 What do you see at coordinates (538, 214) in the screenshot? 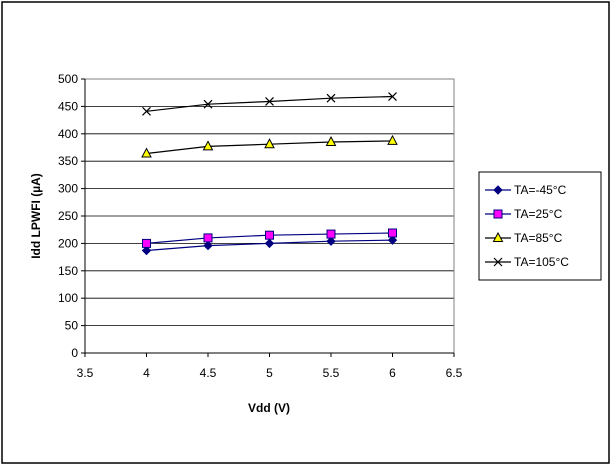
I see `legend-label: TA=25°C` at bounding box center [538, 214].